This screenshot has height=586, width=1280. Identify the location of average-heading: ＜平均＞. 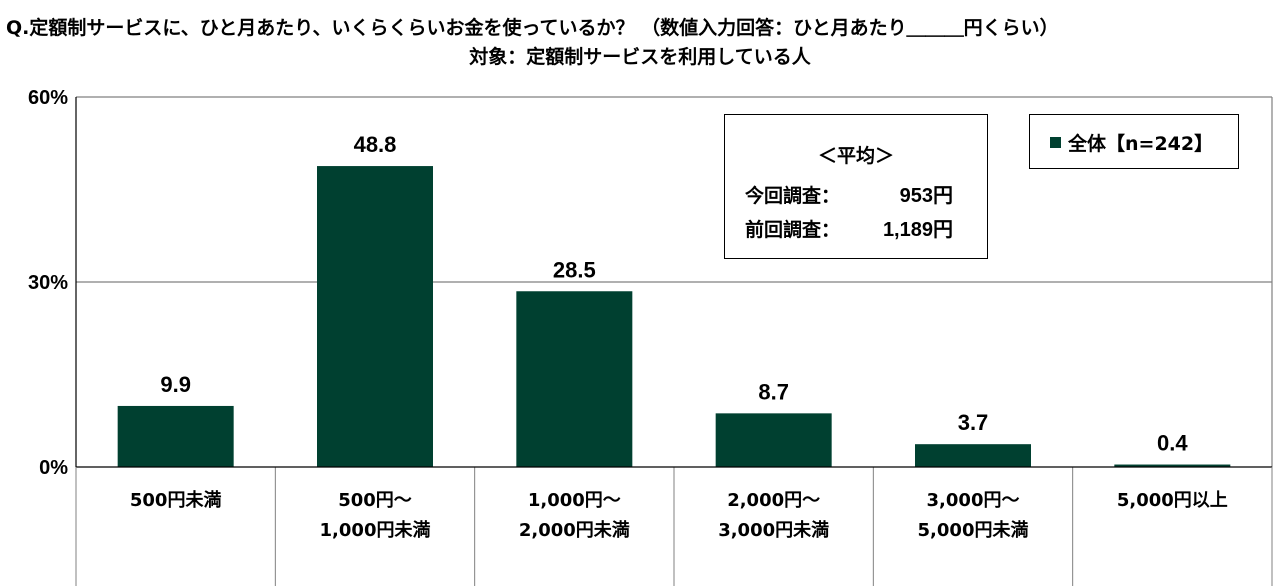
(855, 156).